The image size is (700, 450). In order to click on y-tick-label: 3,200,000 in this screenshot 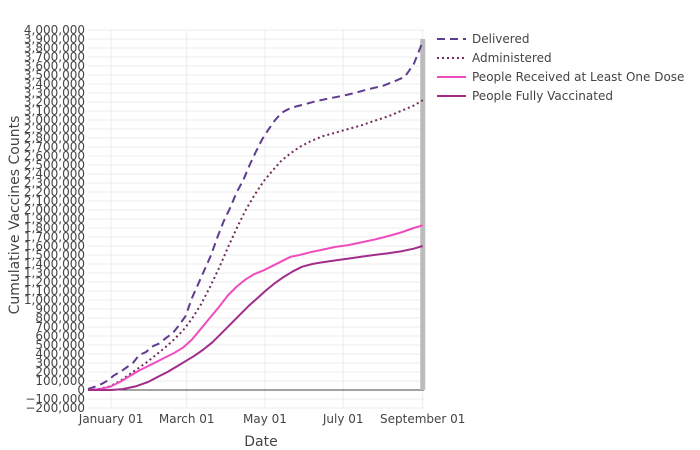, I will do `click(54, 102)`.